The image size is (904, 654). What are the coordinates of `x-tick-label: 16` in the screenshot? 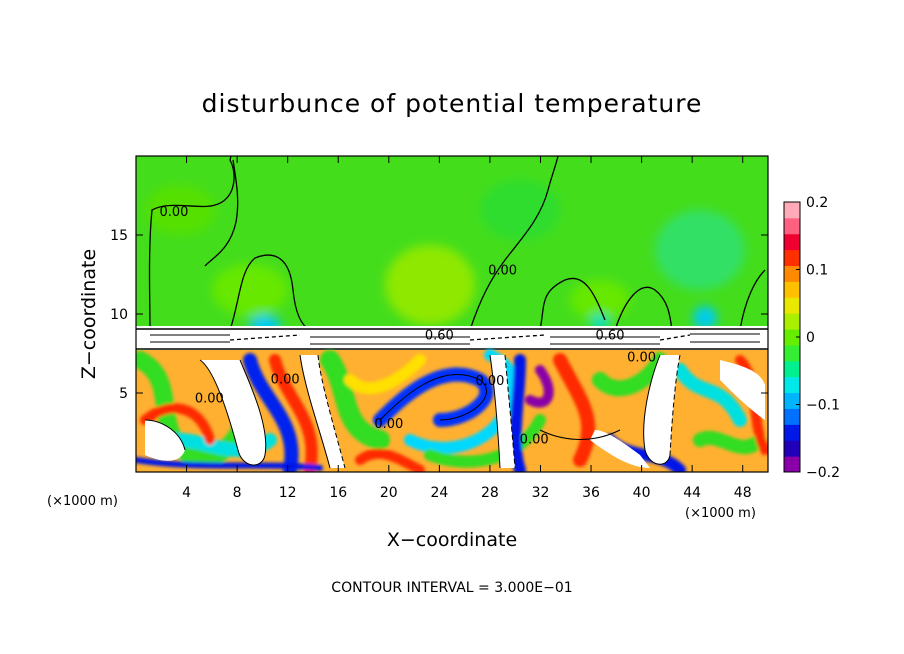 It's located at (338, 493).